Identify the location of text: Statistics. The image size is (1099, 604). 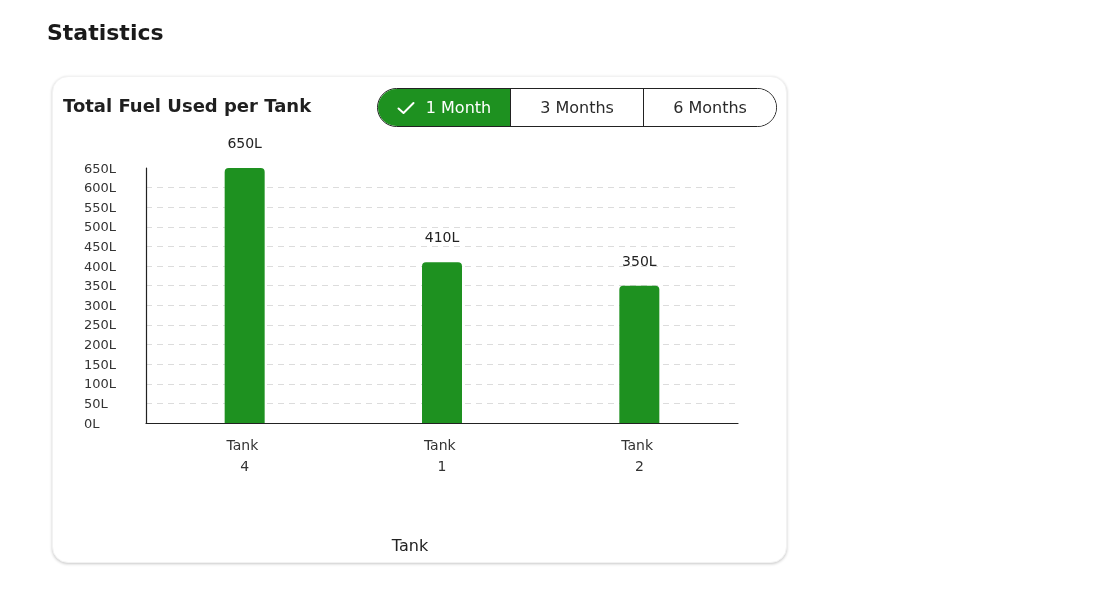
(105, 33).